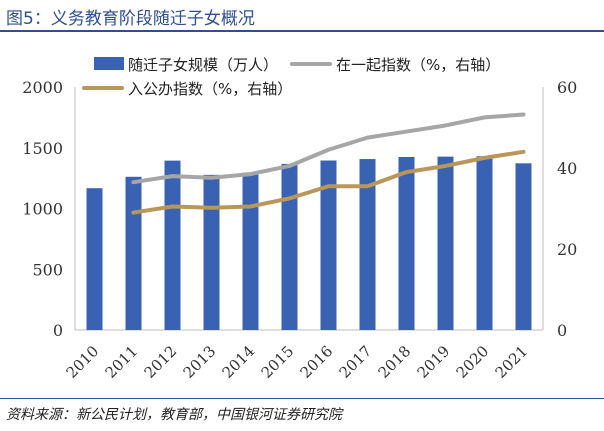  I want to click on x-tick-label: 2015, so click(278, 362).